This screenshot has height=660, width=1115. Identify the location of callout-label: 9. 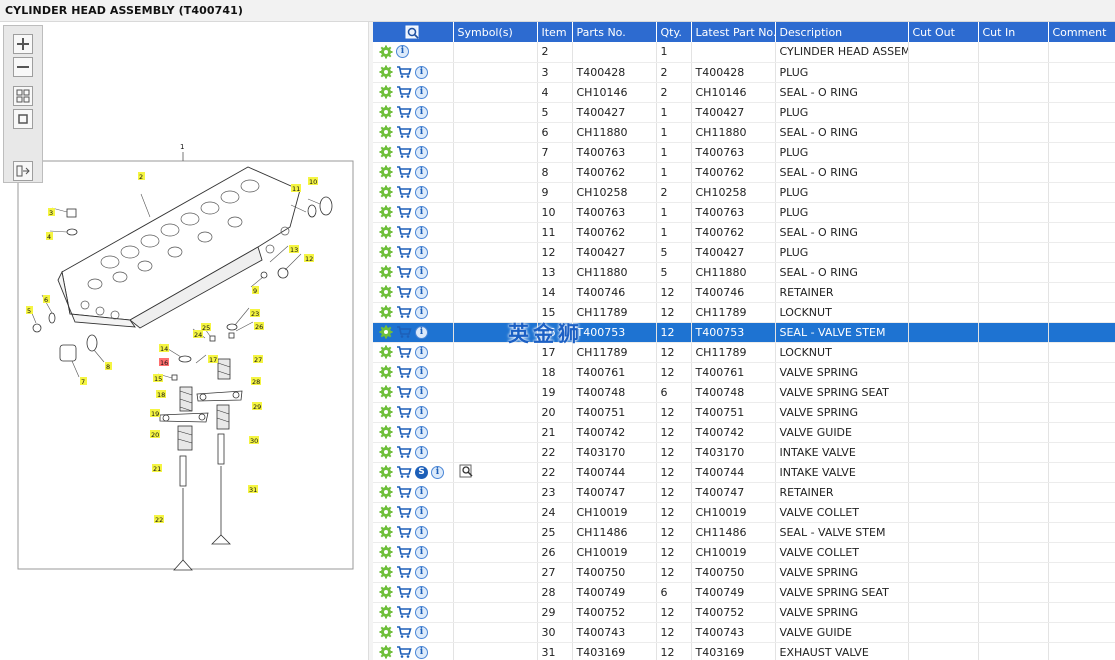
(255, 291).